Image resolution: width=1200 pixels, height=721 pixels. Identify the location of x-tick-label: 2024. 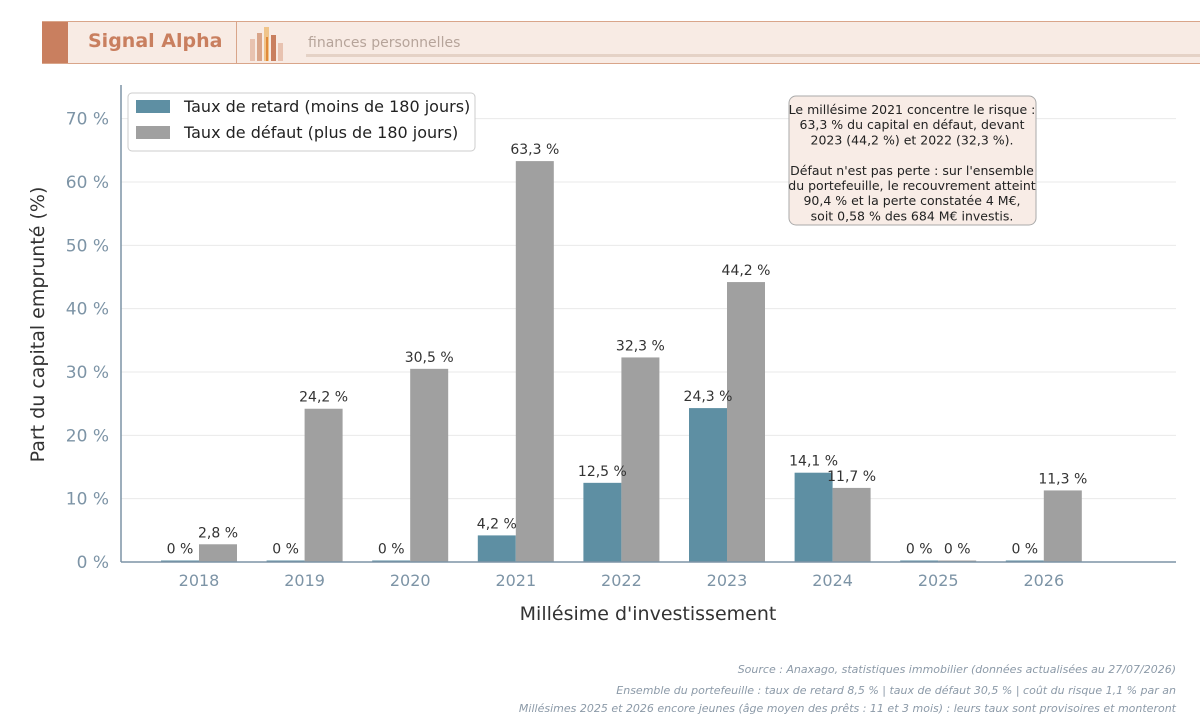
(832, 580).